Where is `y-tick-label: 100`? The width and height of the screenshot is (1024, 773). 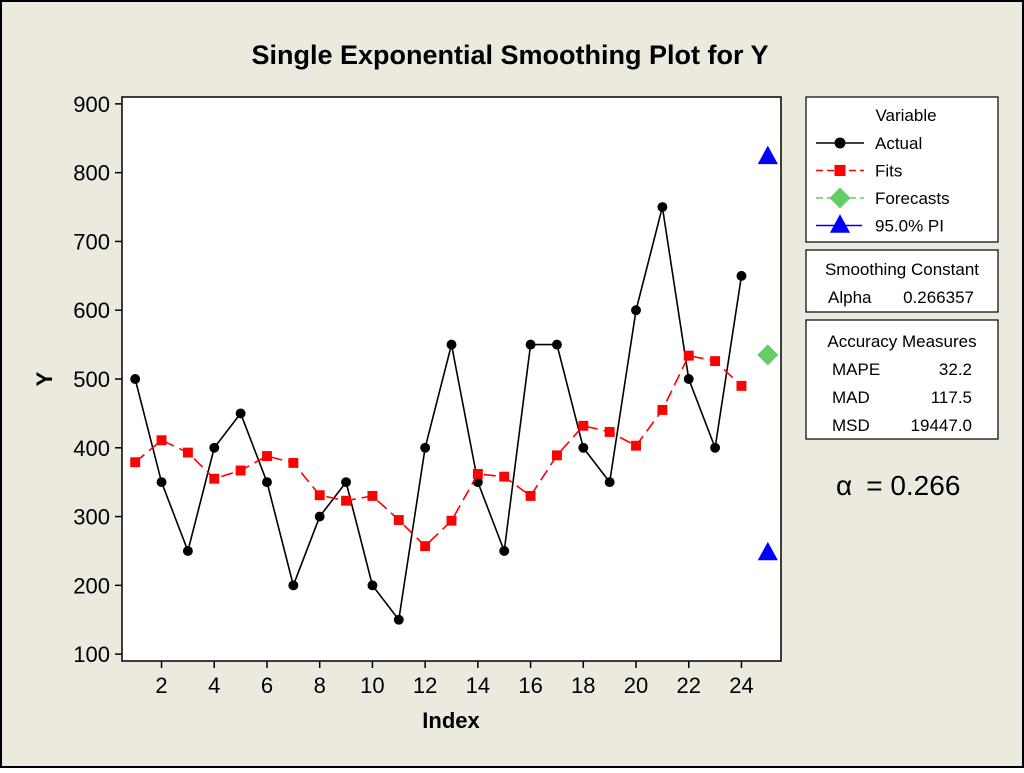 y-tick-label: 100 is located at coordinates (91, 654).